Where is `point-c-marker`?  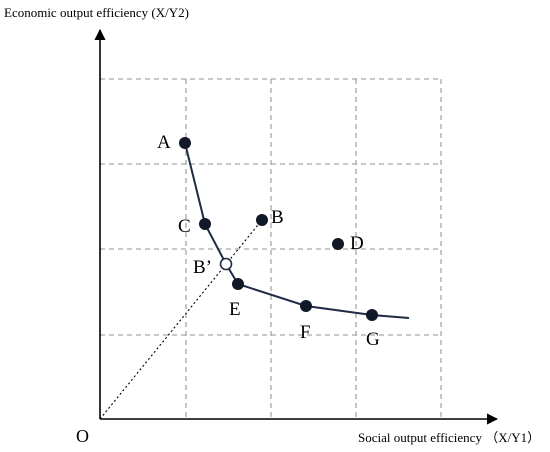 point-c-marker is located at coordinates (205, 224).